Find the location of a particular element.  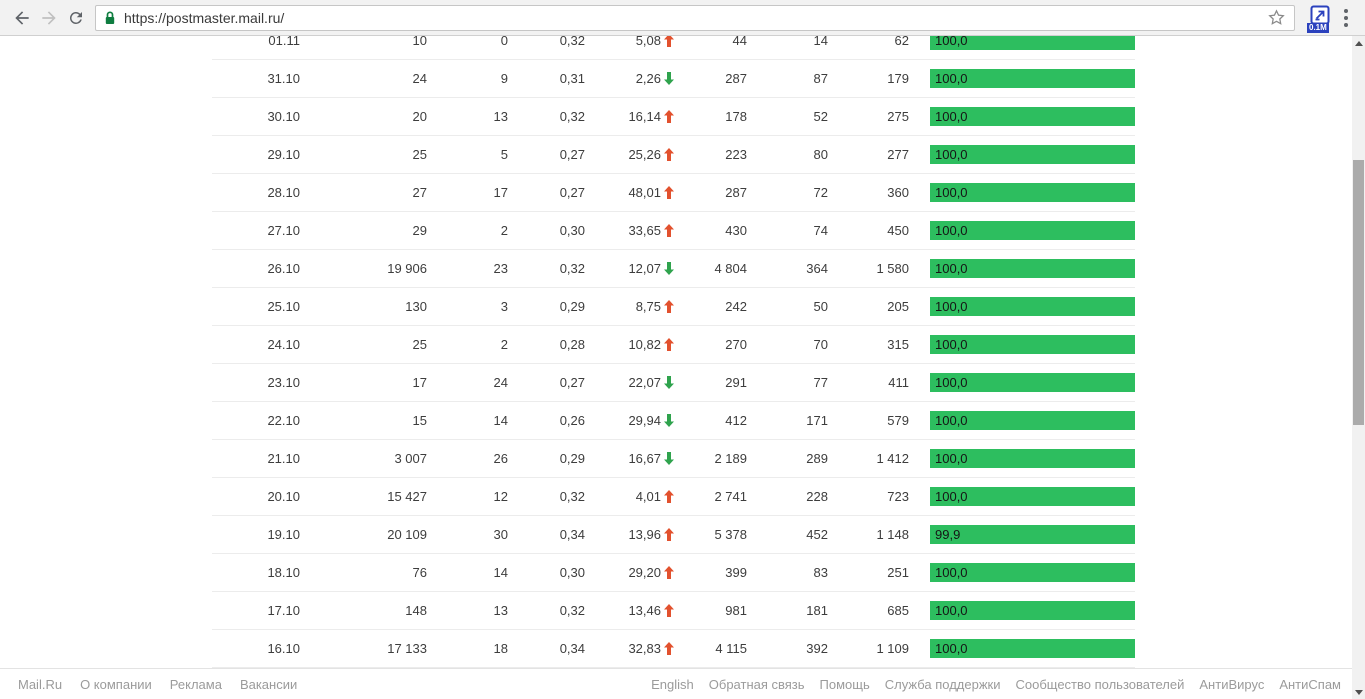

value-cell-7: 411 is located at coordinates (898, 382).